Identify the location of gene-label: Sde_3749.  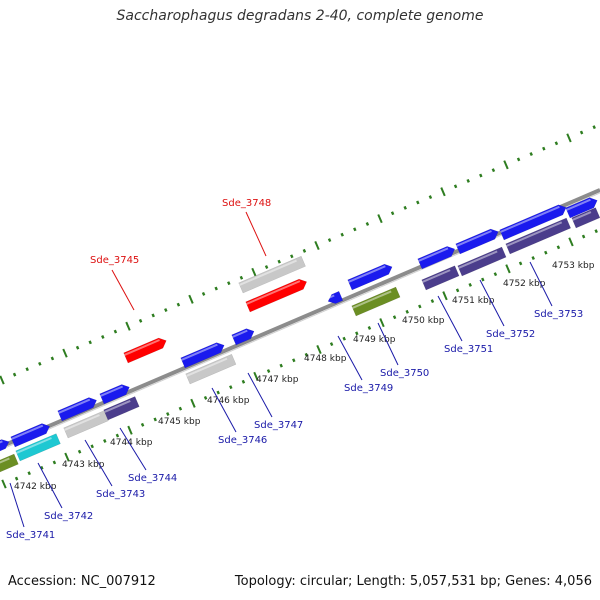
(368, 388).